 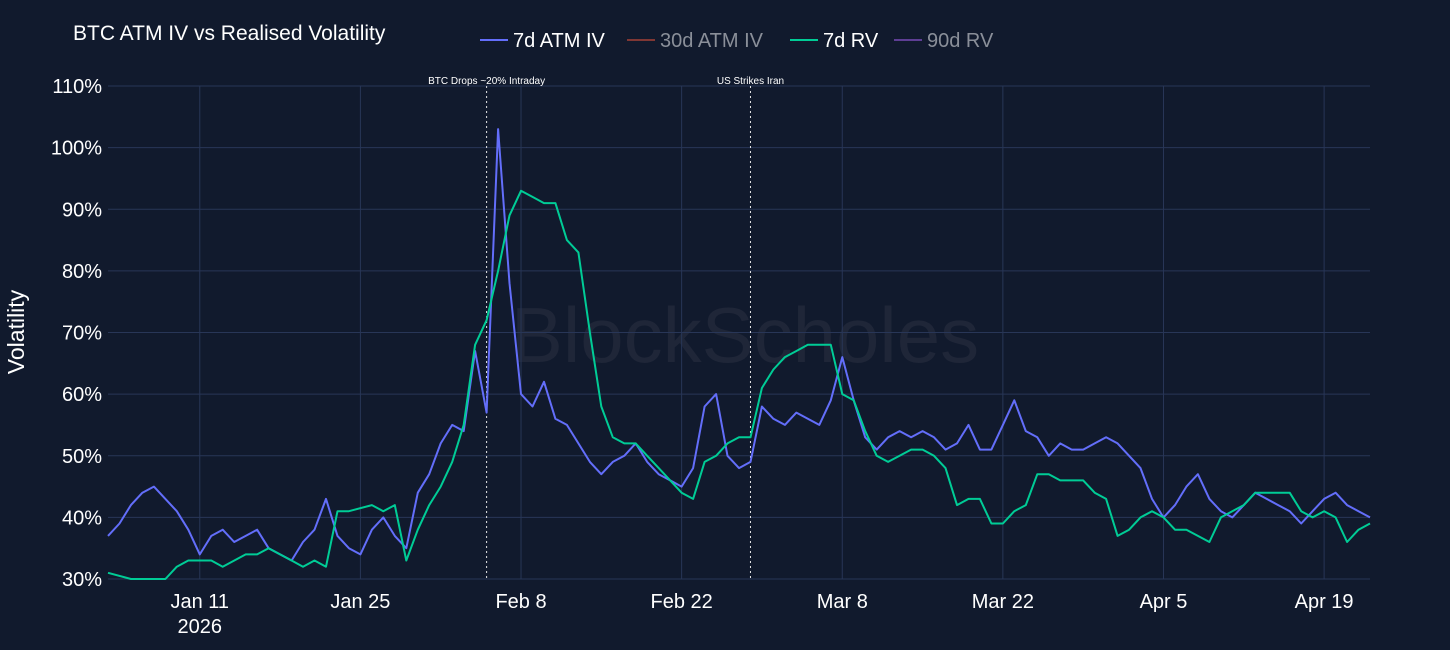 I want to click on y-axis-title: Volatility, so click(x=16, y=331).